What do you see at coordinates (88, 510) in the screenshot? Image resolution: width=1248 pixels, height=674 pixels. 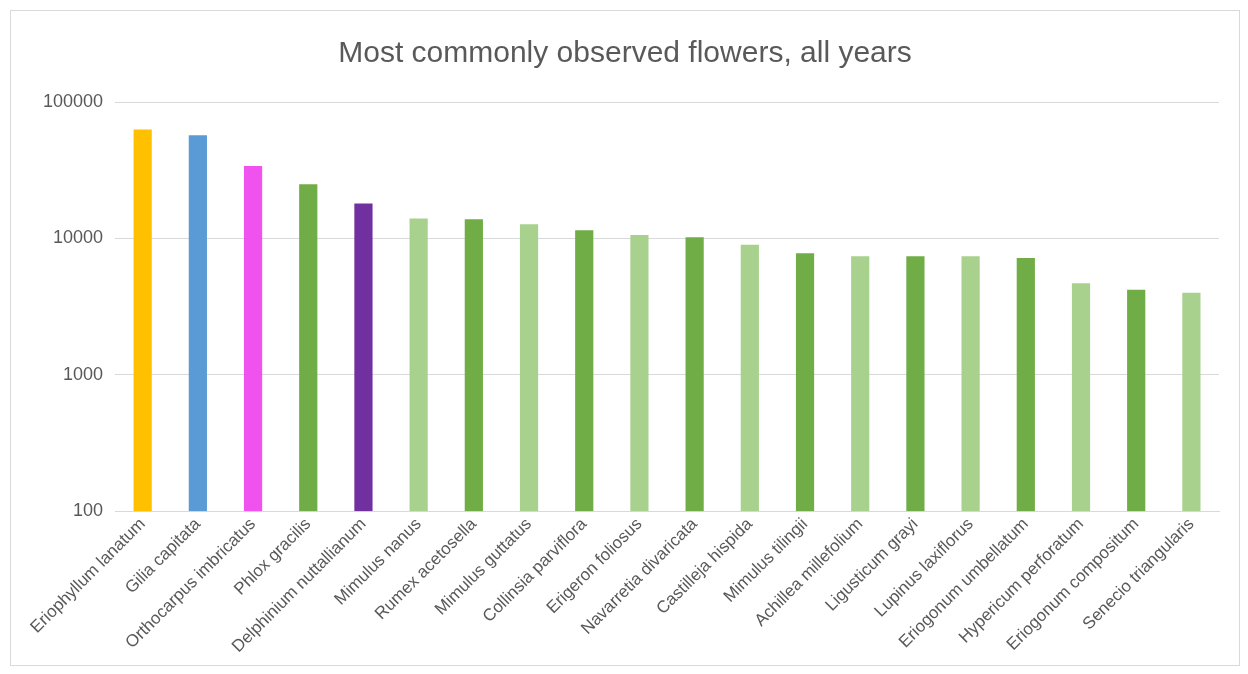 I see `y-tick-label: 100` at bounding box center [88, 510].